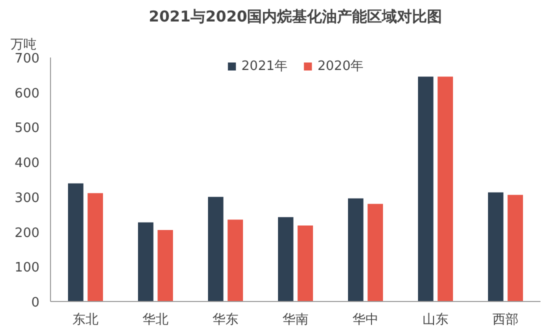  I want to click on y-tick-label: 600, so click(27, 94).